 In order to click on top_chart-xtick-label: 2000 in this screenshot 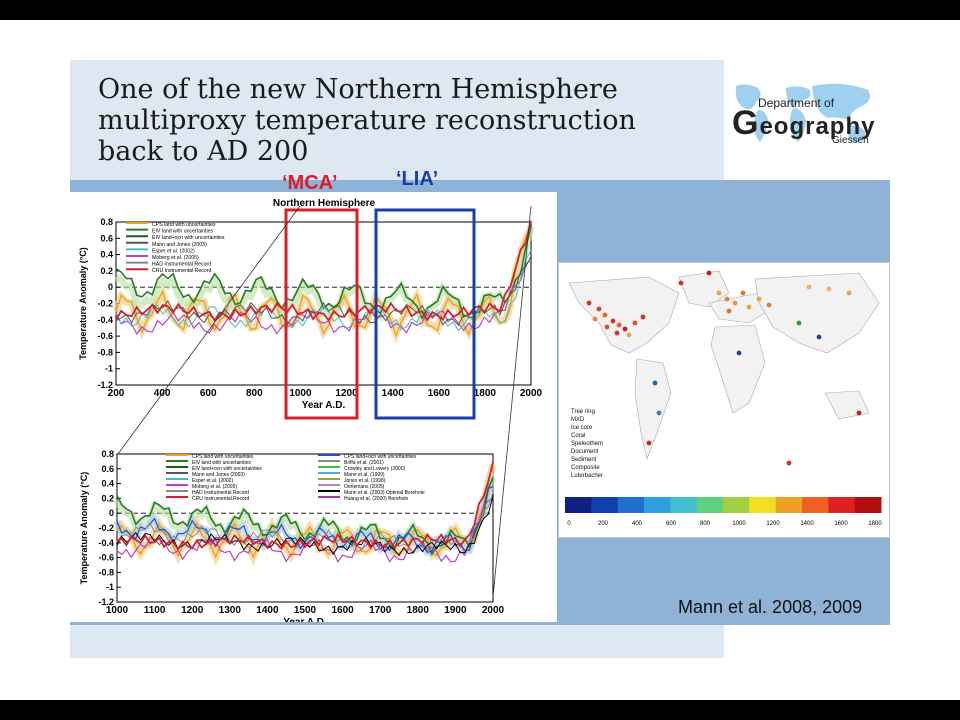, I will do `click(531, 393)`.